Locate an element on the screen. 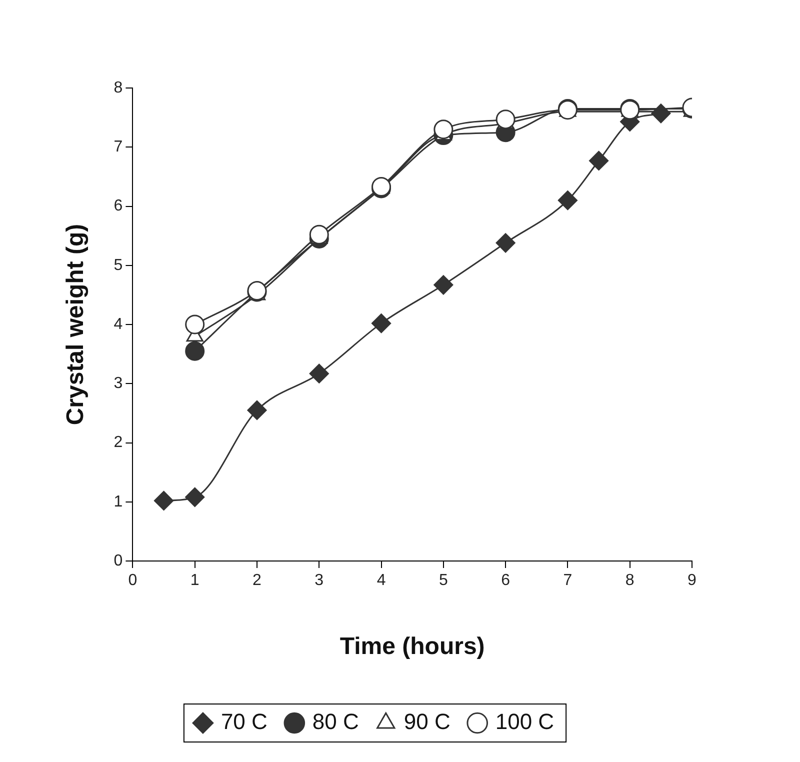  x-axis-title: Time (hours) is located at coordinates (412, 646).